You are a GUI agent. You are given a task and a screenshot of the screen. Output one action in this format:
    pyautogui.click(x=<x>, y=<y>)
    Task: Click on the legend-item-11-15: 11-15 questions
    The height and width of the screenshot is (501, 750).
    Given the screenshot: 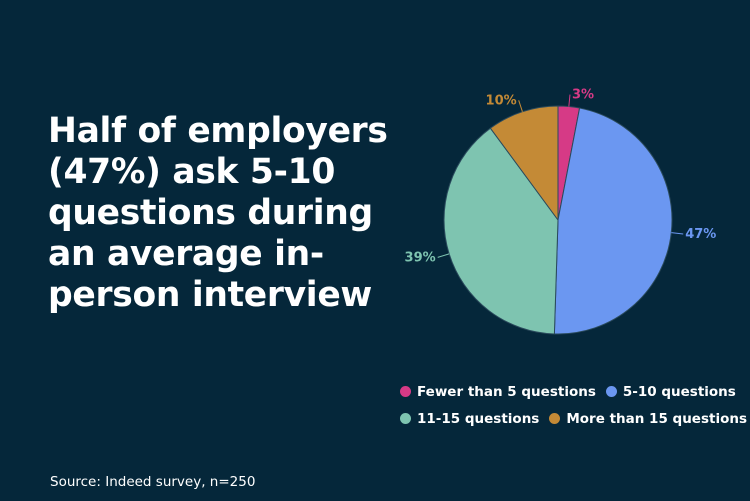 What is the action you would take?
    pyautogui.click(x=469, y=419)
    